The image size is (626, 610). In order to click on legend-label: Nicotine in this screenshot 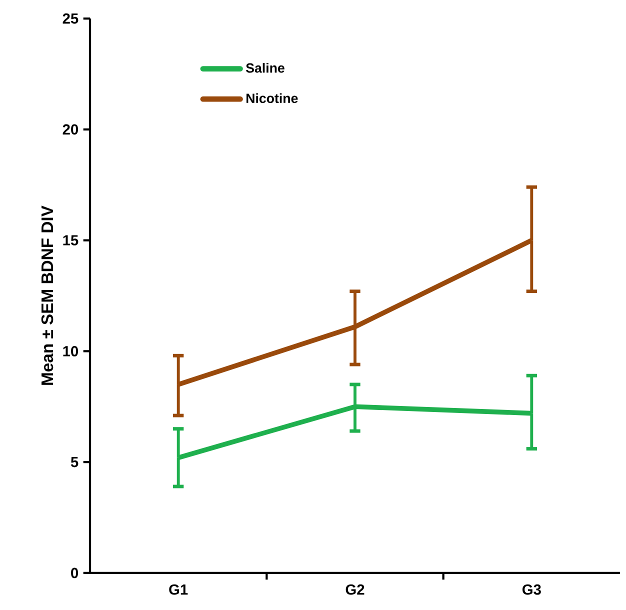, I will do `click(272, 98)`.